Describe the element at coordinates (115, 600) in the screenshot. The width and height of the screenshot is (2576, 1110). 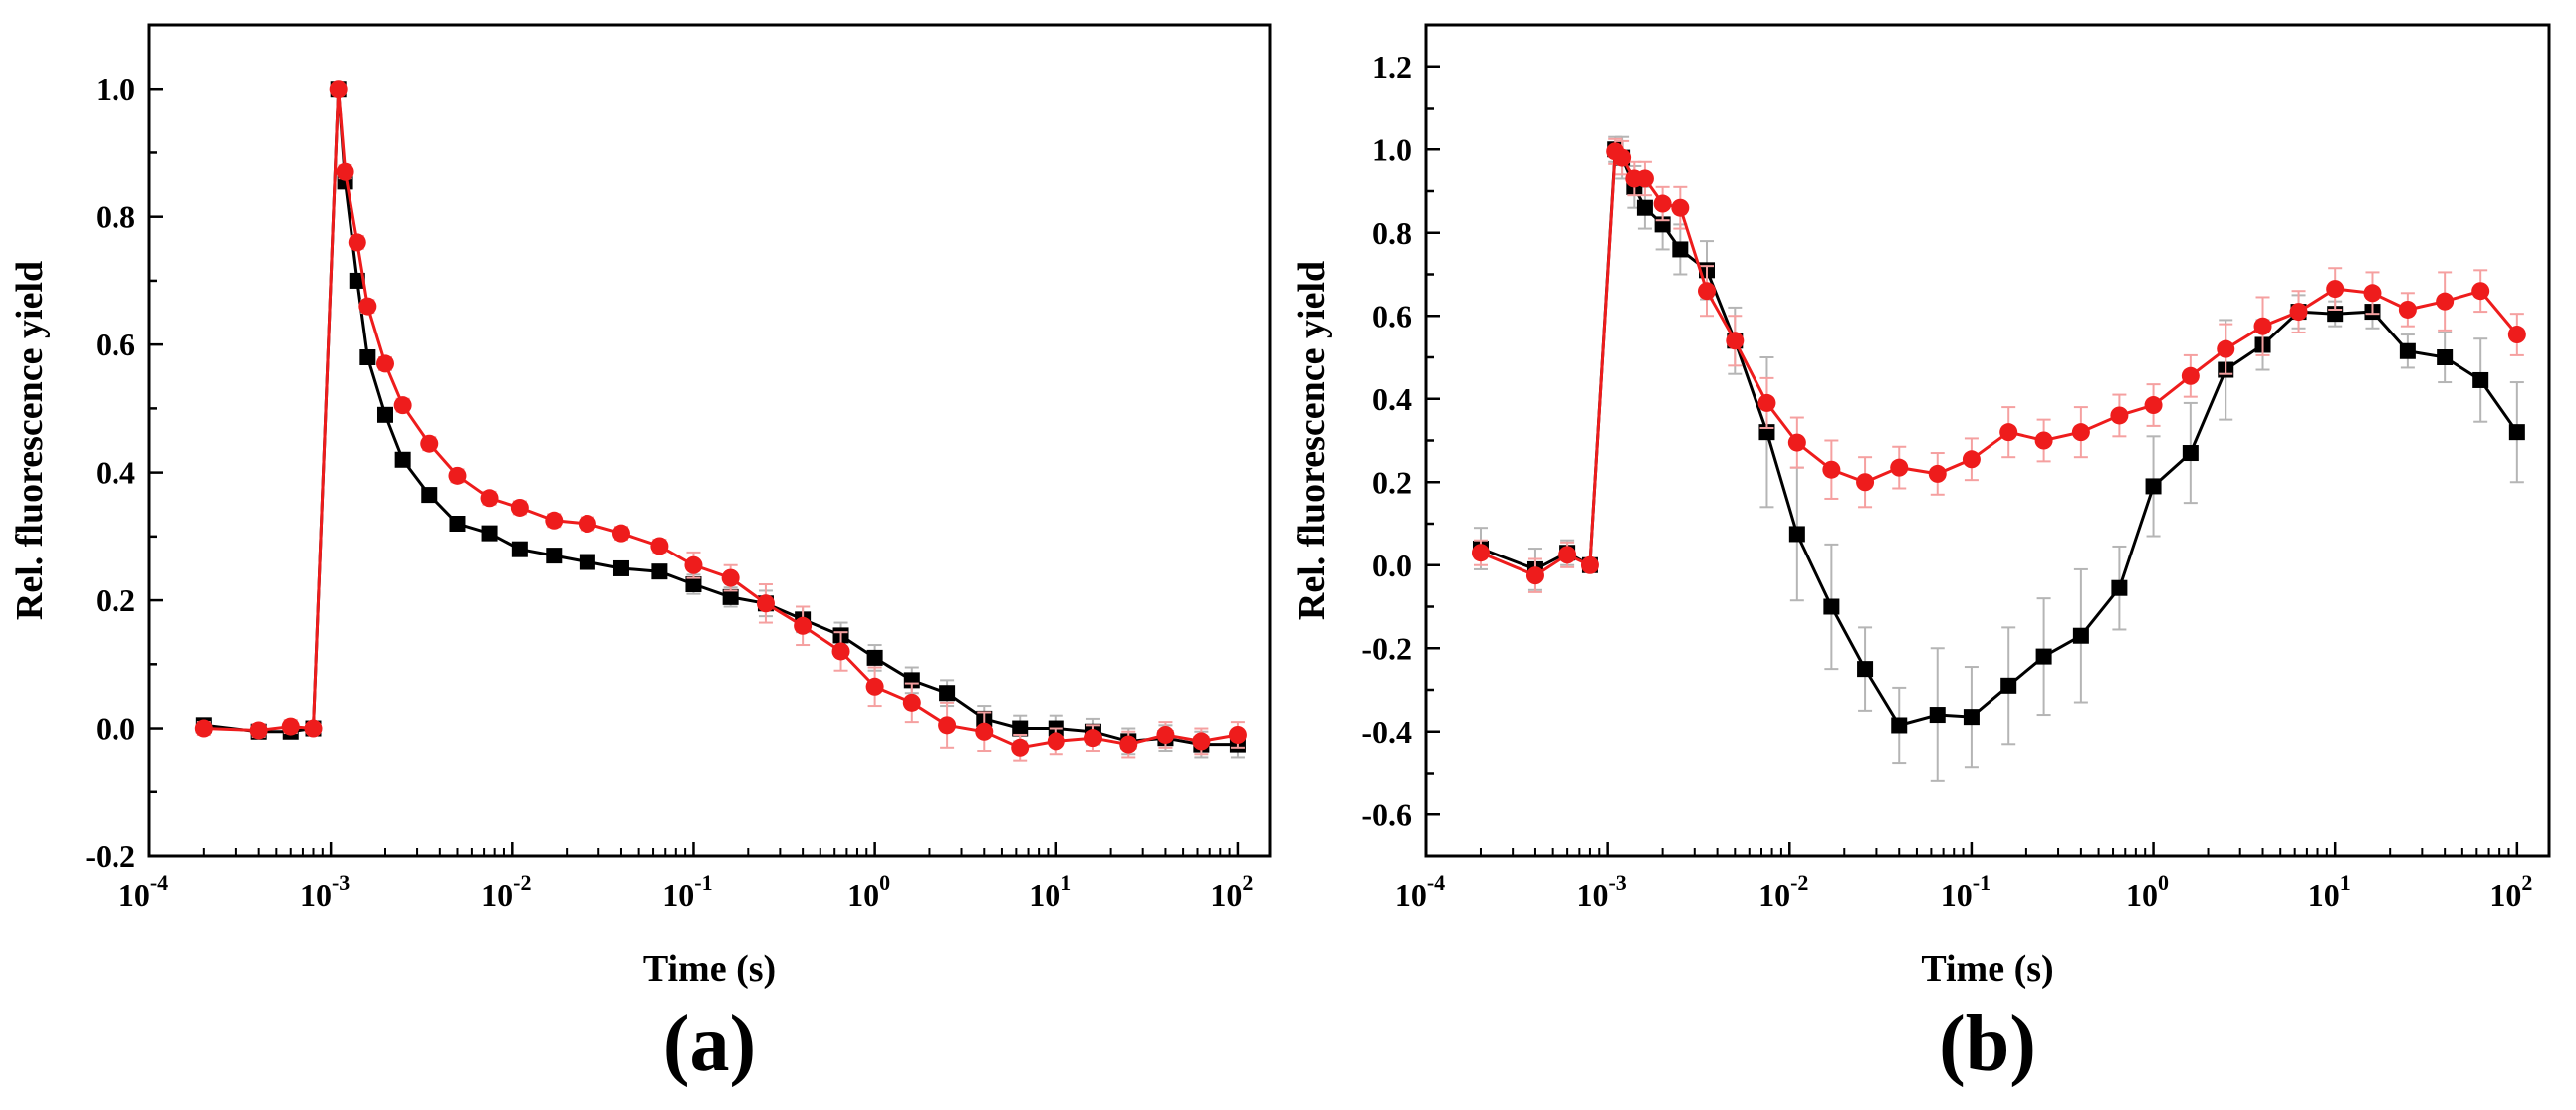
I see `y-tick-label: 0.2` at that location.